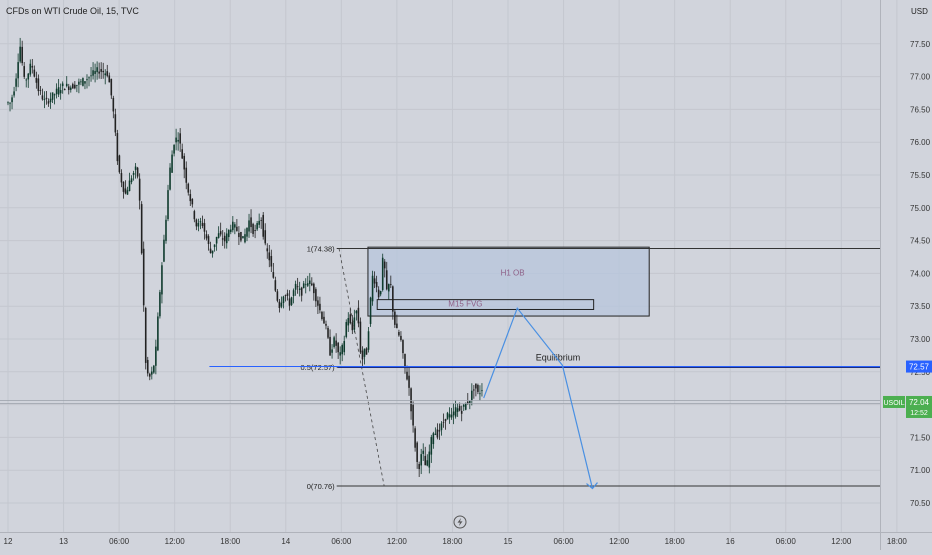  What do you see at coordinates (893, 403) in the screenshot?
I see `symbol-badge-text: USOIL` at bounding box center [893, 403].